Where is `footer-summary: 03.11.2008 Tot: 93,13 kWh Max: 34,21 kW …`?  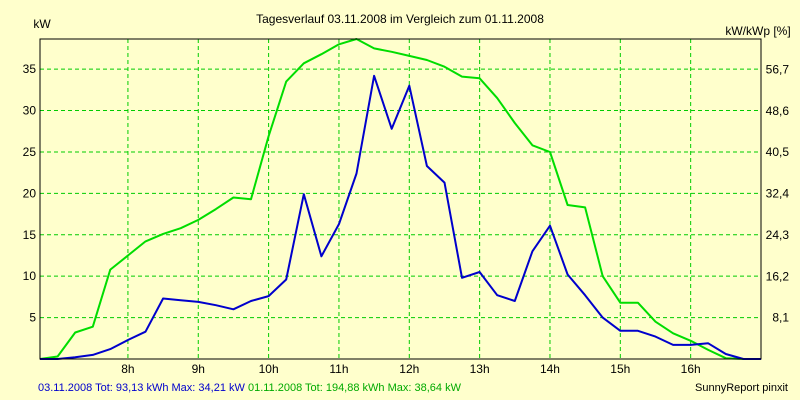
footer-summary: 03.11.2008 Tot: 93,13 kWh Max: 34,21 kW … is located at coordinates (249, 388).